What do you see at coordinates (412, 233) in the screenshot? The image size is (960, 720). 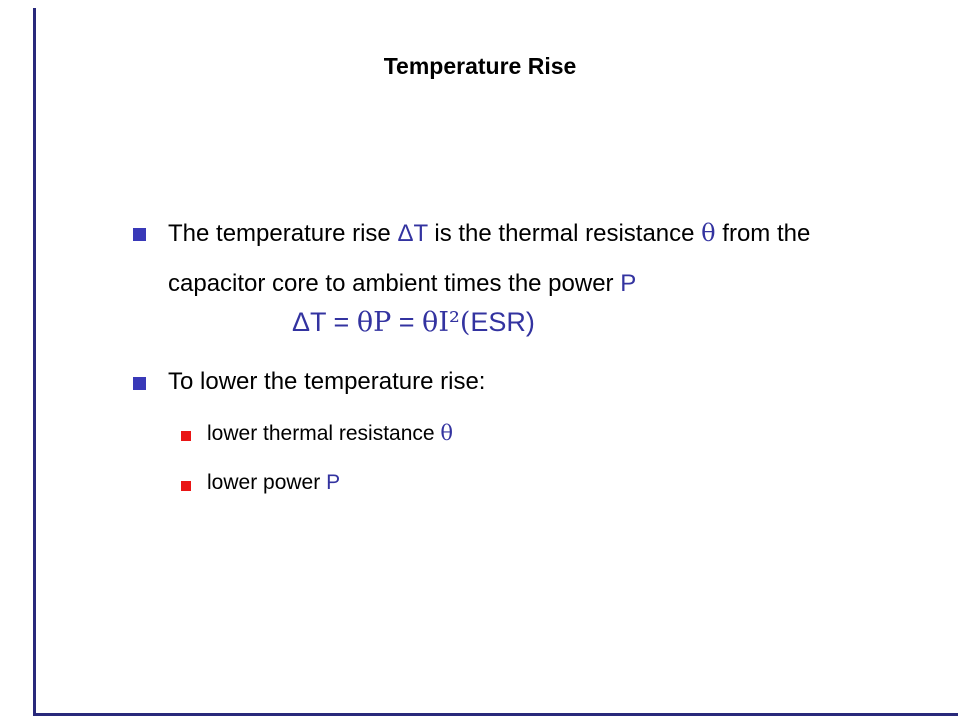 I see `delta-t-inline: ΔT` at bounding box center [412, 233].